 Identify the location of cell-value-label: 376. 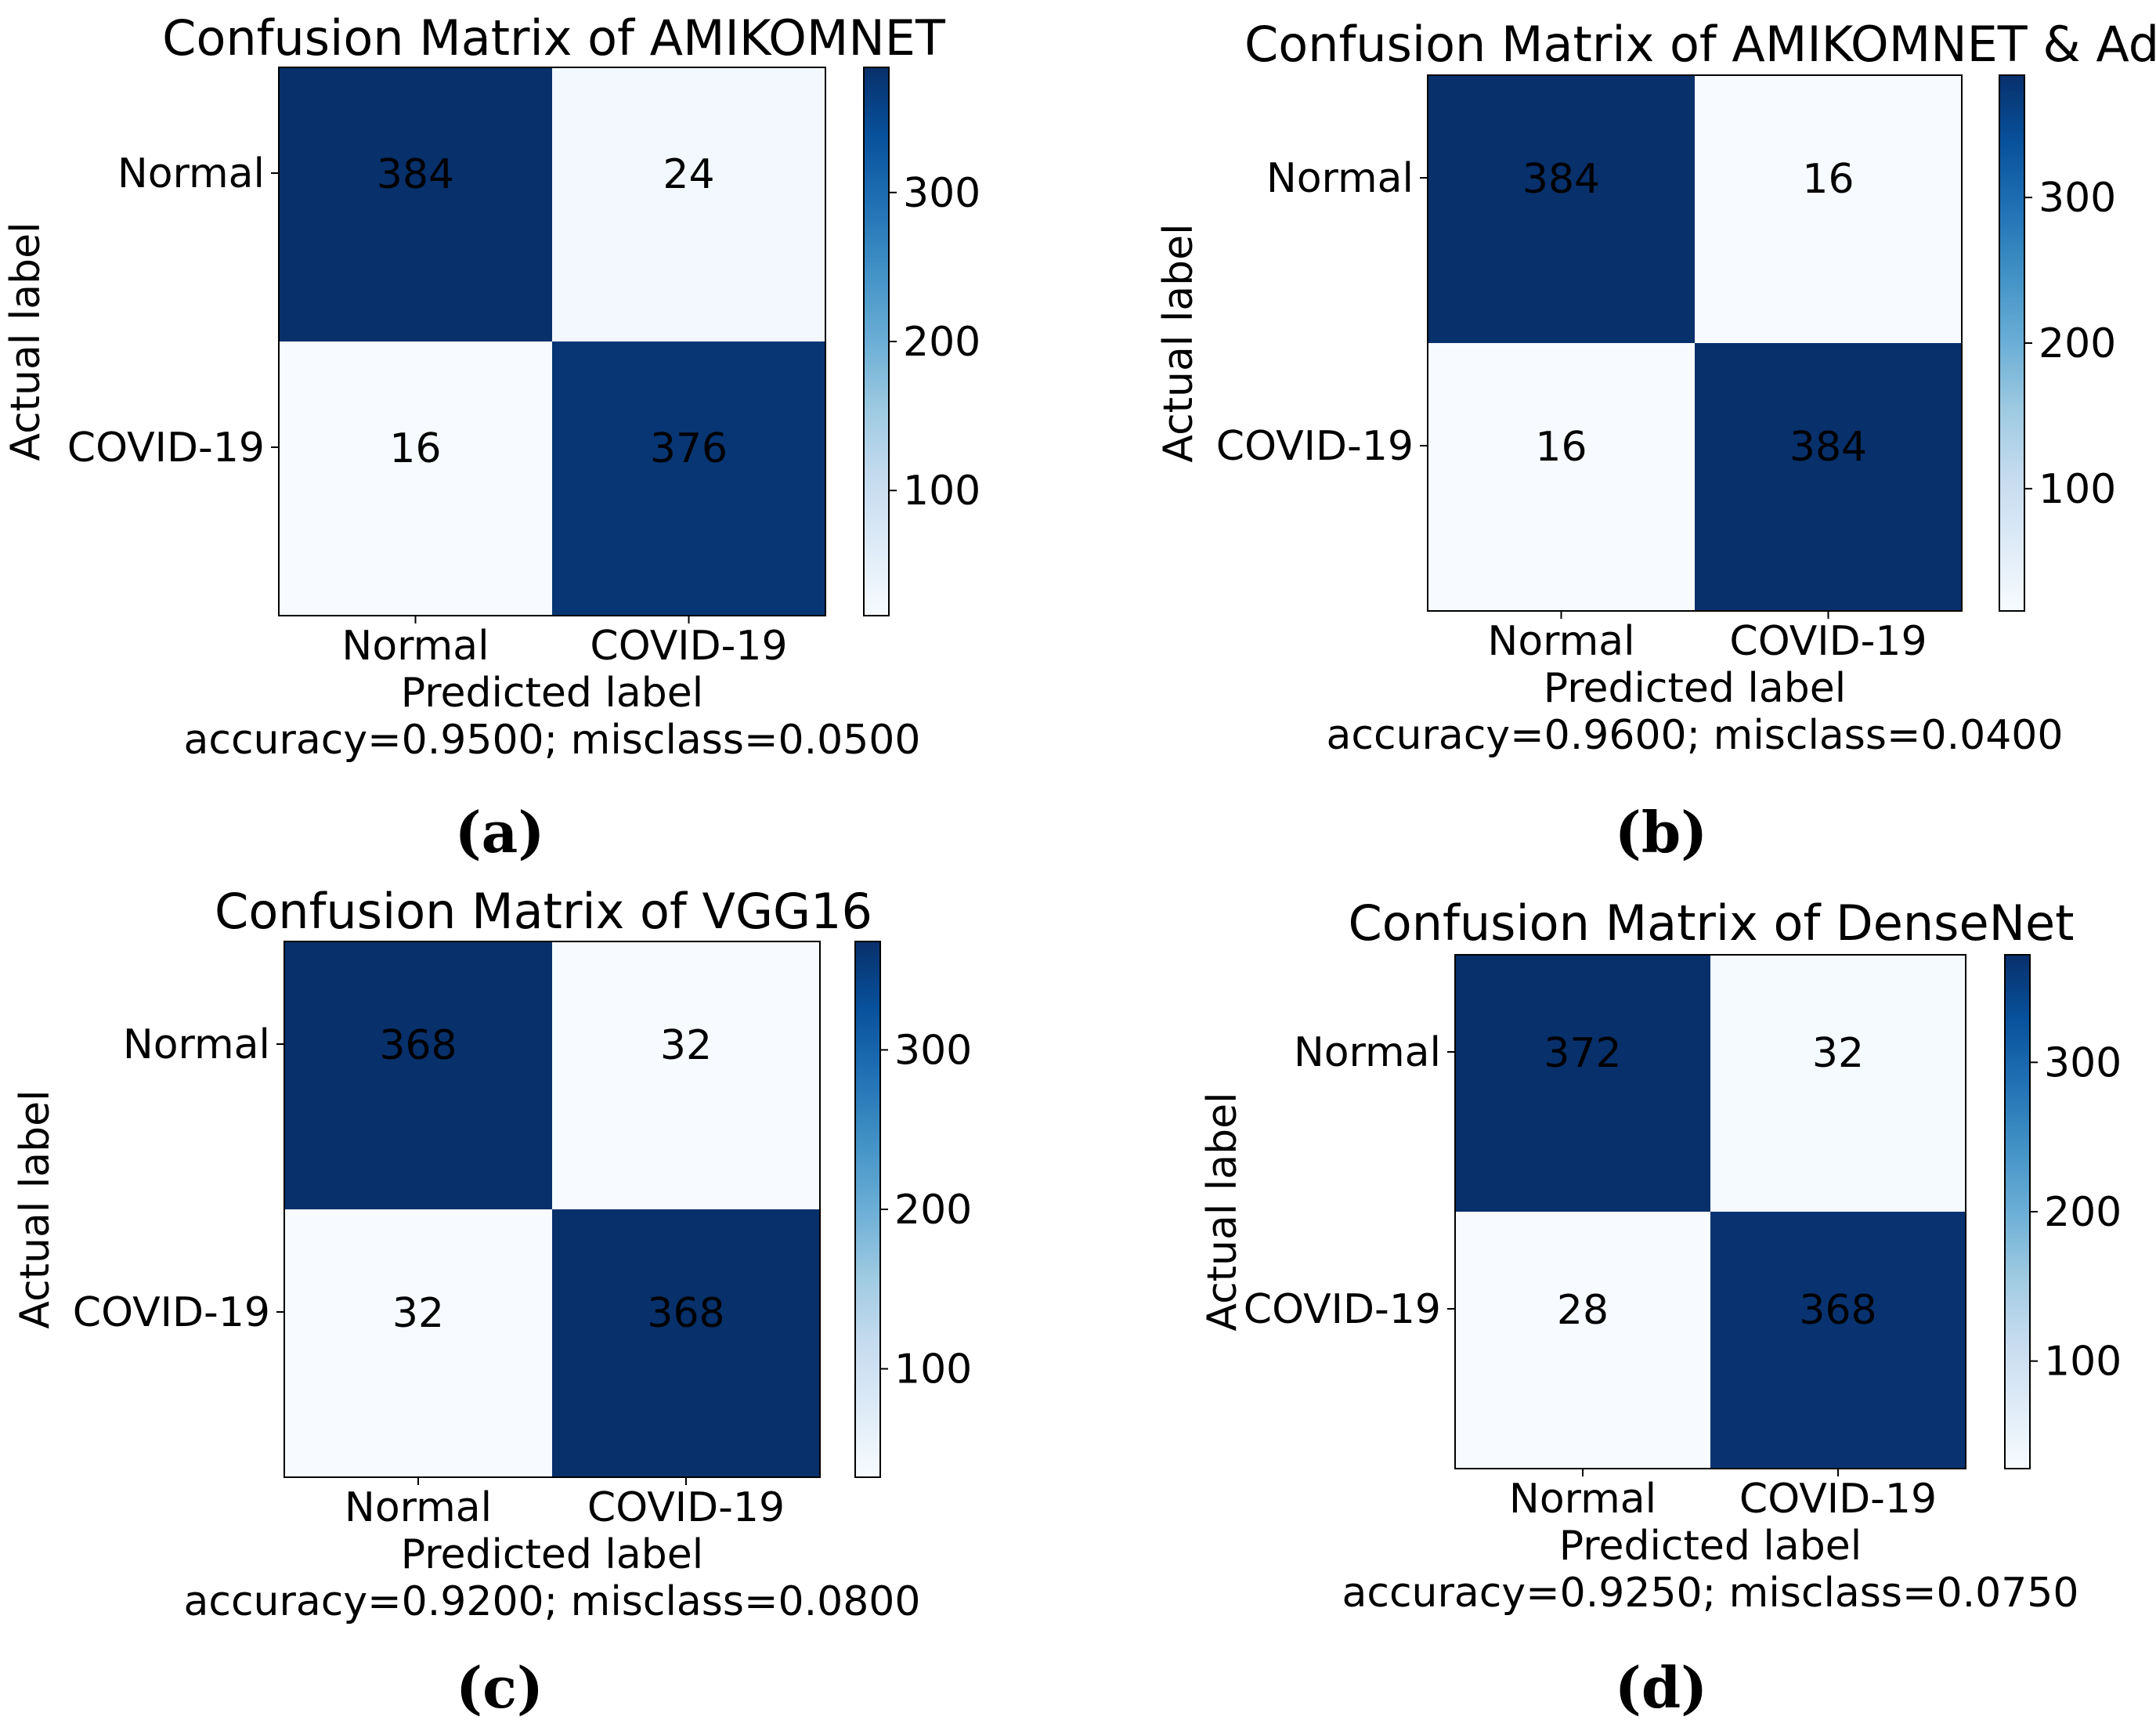
(689, 448).